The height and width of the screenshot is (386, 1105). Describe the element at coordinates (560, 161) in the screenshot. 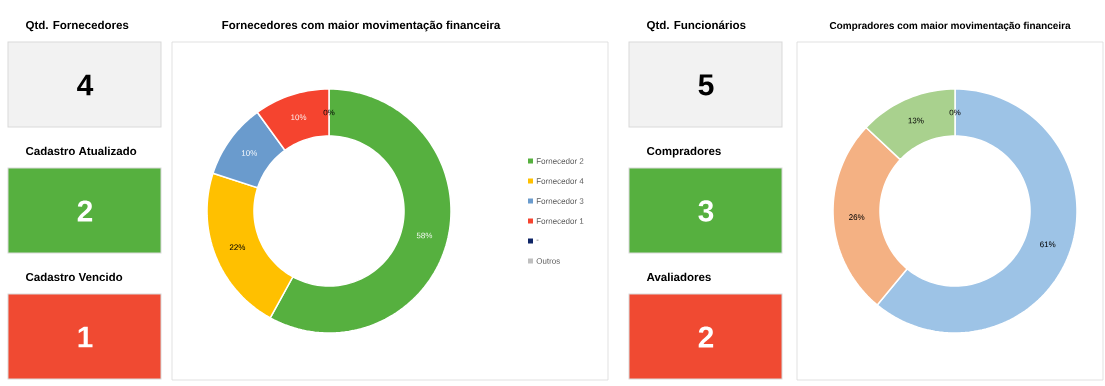

I see `legend-label: Fornecedor 2` at that location.